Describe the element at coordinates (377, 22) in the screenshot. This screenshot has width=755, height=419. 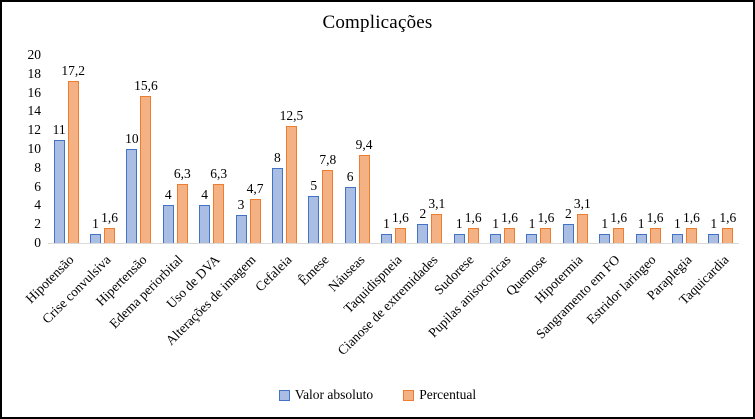
I see `chart-title: Complicações` at that location.